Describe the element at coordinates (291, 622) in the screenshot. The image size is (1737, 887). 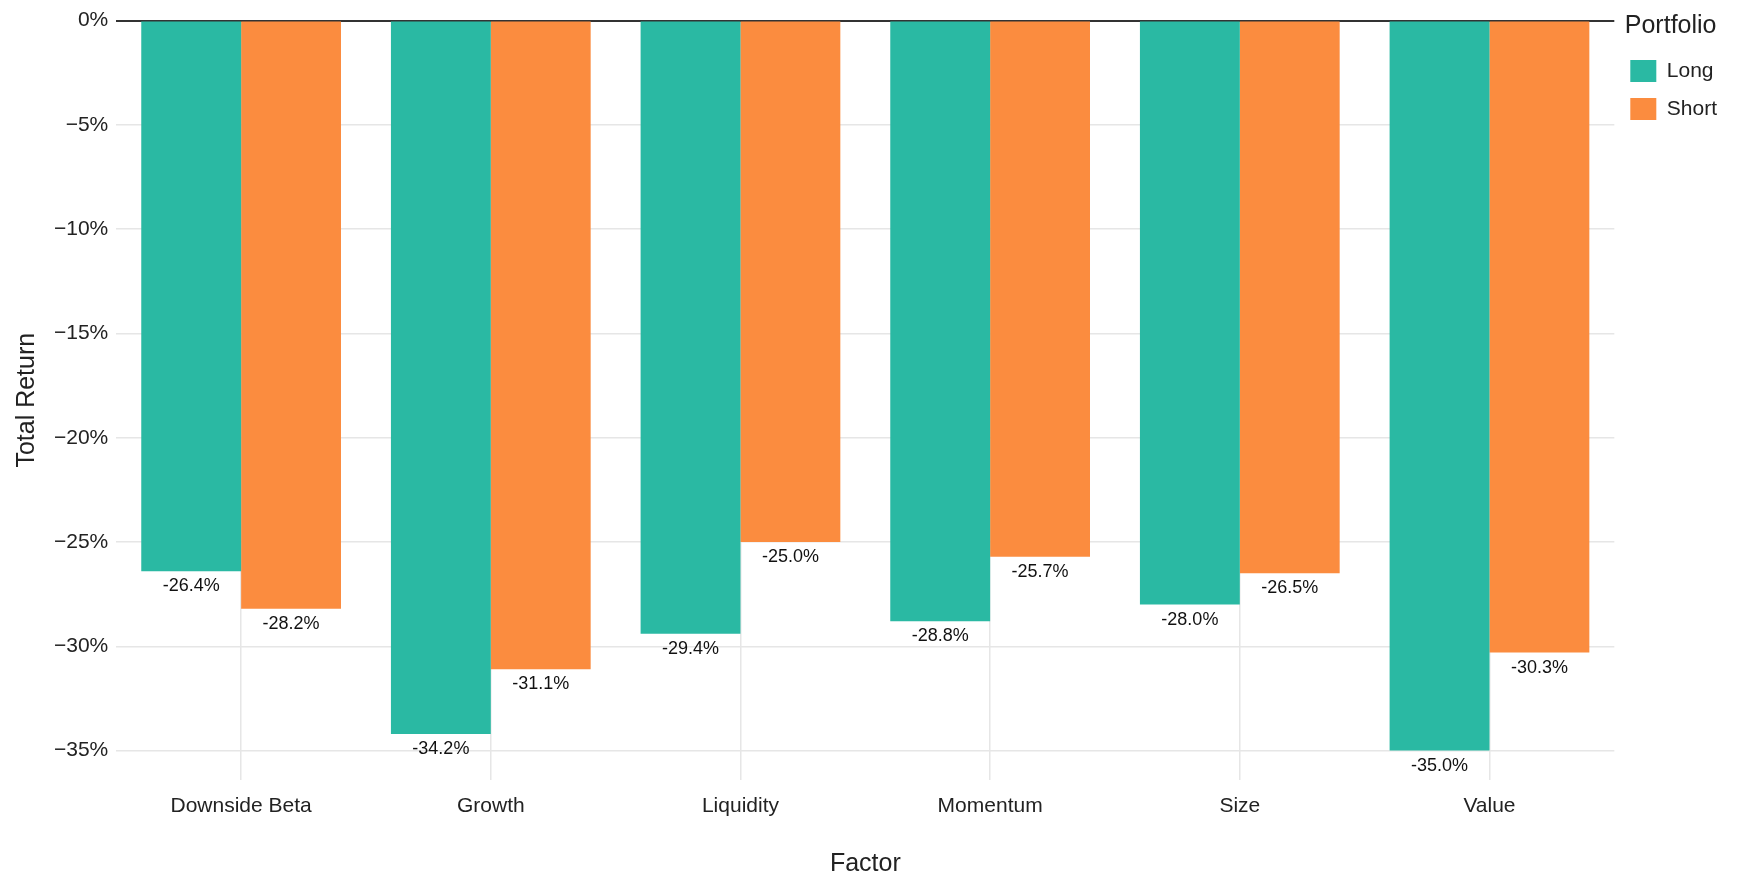
I see `data-label: -28.2%` at that location.